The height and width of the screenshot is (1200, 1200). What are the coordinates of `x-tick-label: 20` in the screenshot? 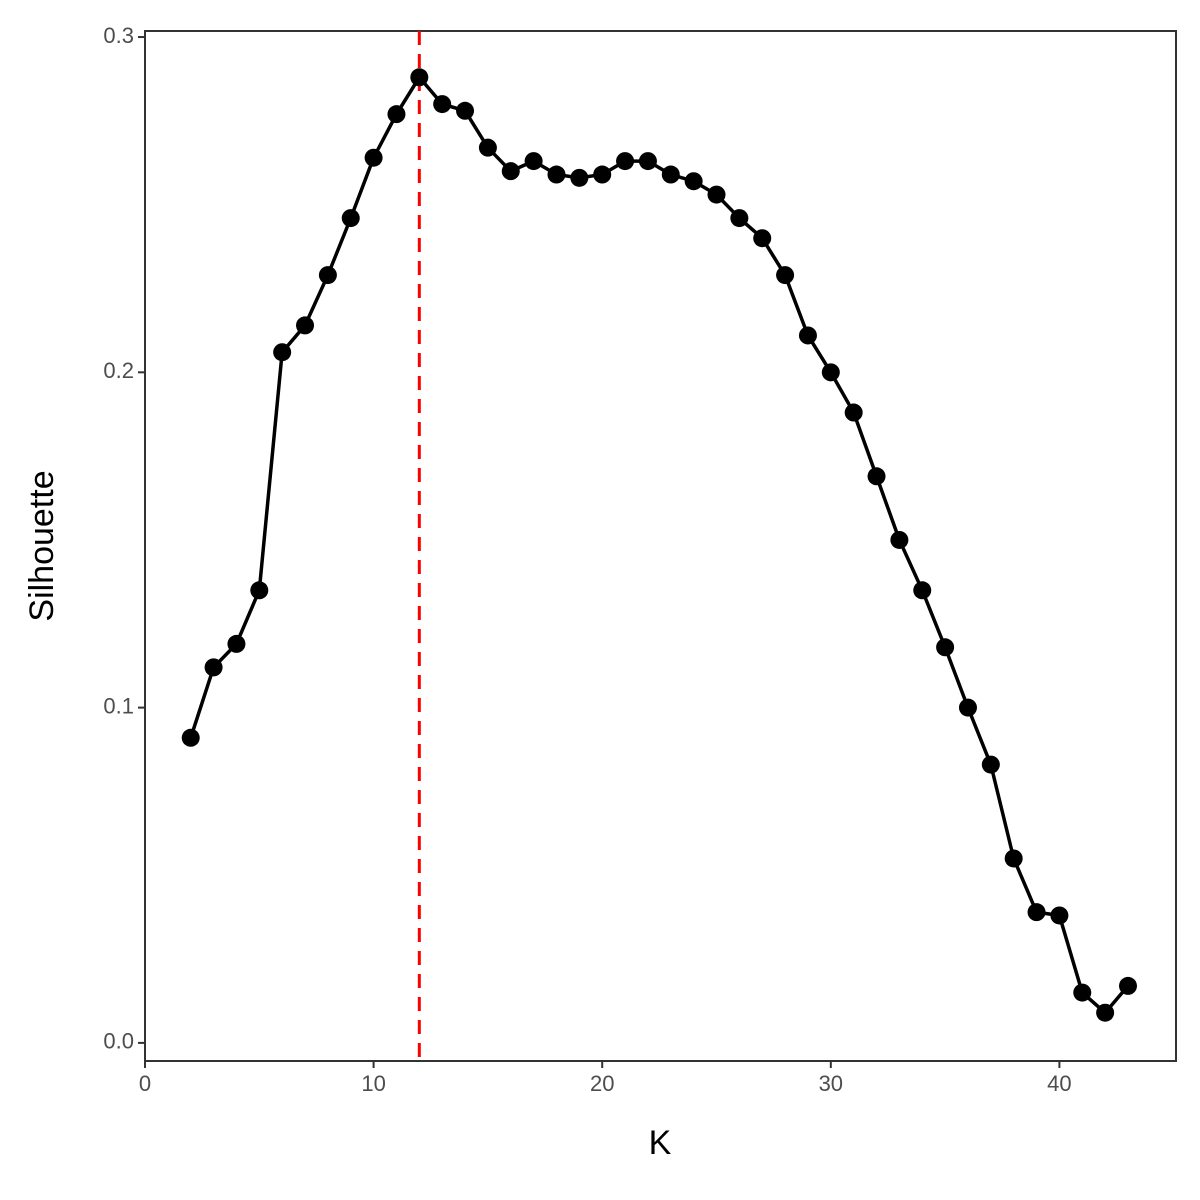 It's located at (602, 1083).